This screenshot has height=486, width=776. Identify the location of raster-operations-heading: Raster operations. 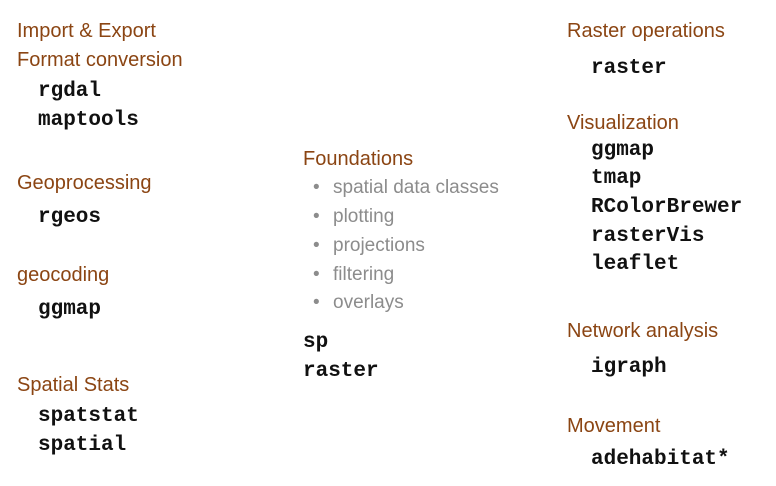
(646, 31).